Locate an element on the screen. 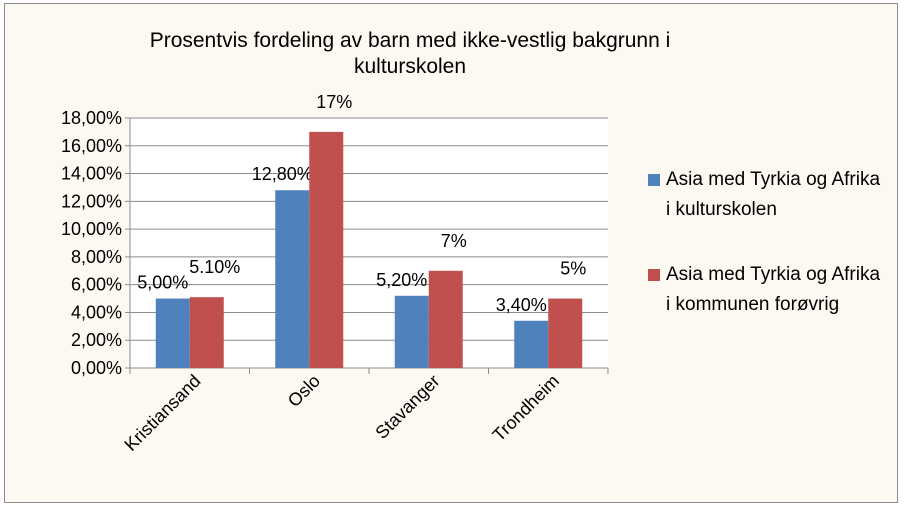 This screenshot has height=508, width=904. legend-item: Asia med Tyrkia og Afrika i kulturskolen is located at coordinates (768, 195).